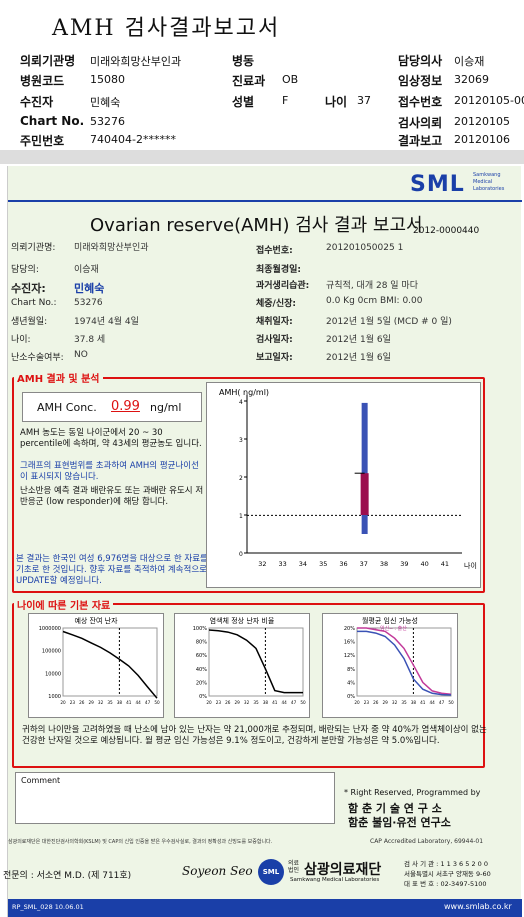  I want to click on report-title: Ovarian reserve(AMH) 검사 결과 보고서, so click(256, 225).